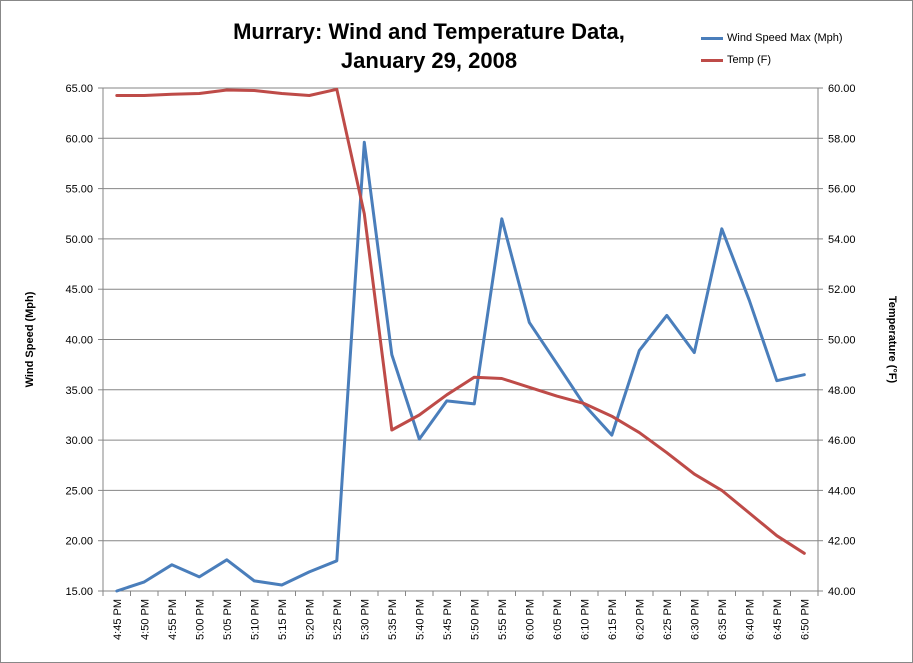 This screenshot has height=663, width=913. Describe the element at coordinates (338, 619) in the screenshot. I see `x-axis-tick-label: 5:25 PM` at that location.